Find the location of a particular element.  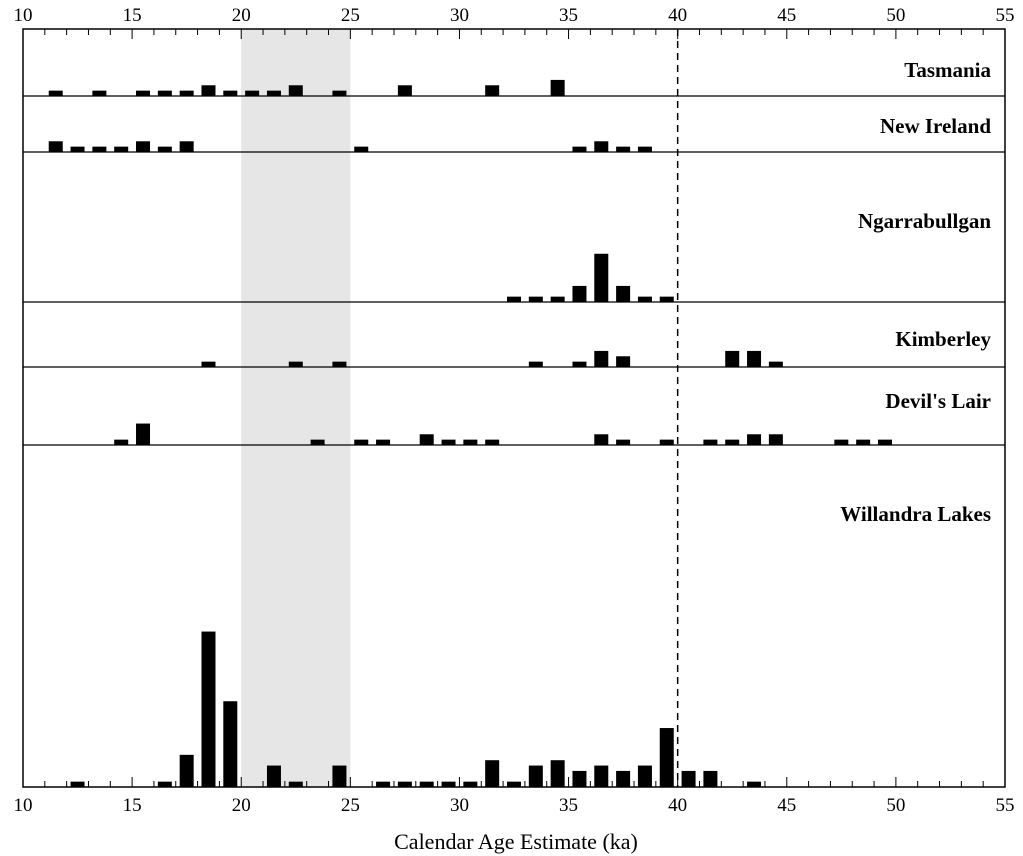

panel-label-1: New Ireland is located at coordinates (935, 126).